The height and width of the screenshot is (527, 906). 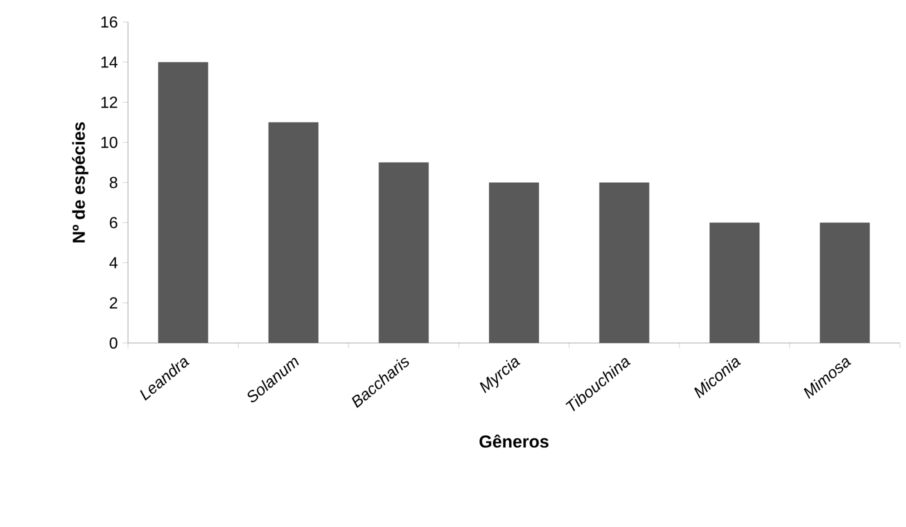 What do you see at coordinates (514, 441) in the screenshot?
I see `x-axis-title: Gêneros` at bounding box center [514, 441].